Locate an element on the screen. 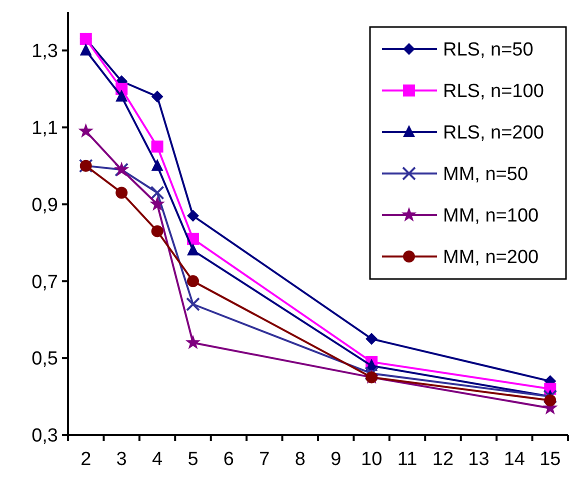 This screenshot has height=481, width=582. x-tick-label: 6 is located at coordinates (228, 459).